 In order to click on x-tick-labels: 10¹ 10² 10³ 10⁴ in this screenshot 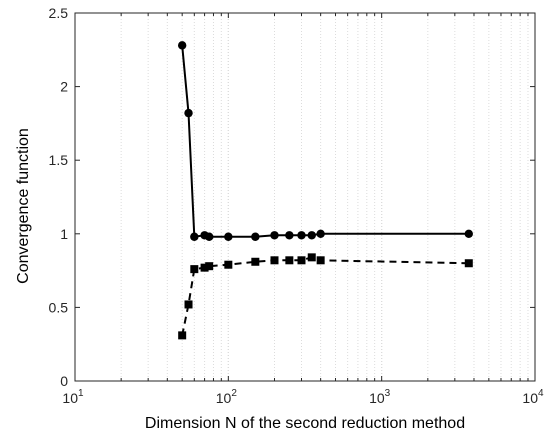, I will do `click(303, 397)`.